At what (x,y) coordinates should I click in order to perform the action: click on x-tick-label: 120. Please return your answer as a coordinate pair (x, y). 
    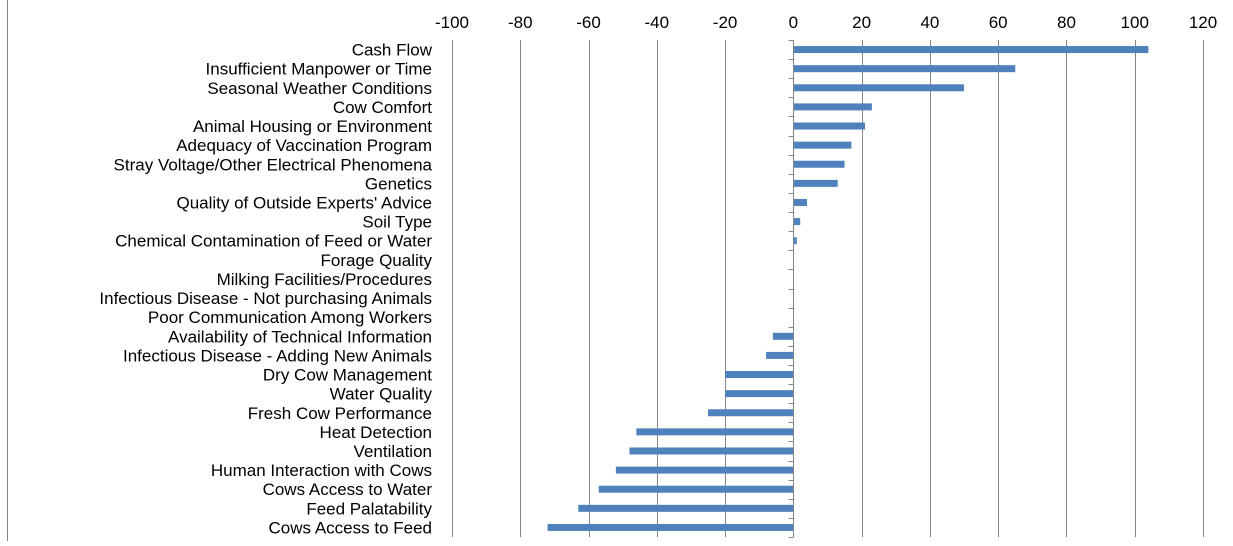
    Looking at the image, I should click on (1203, 22).